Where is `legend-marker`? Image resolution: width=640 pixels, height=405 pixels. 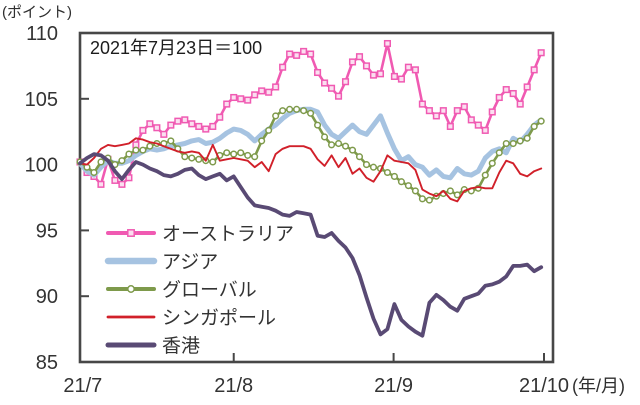 legend-marker is located at coordinates (131, 289).